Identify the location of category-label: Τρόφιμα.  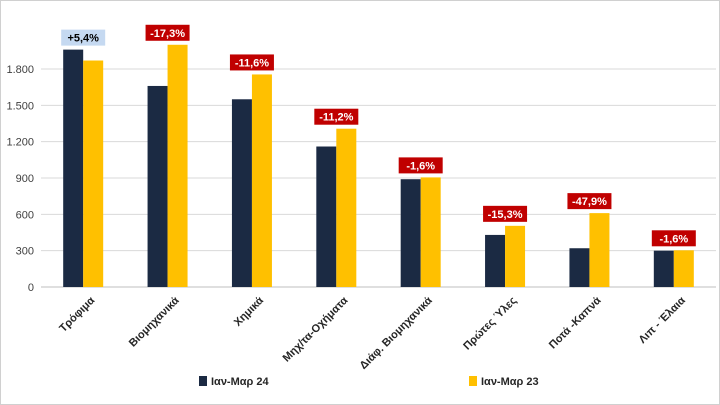
(77, 314).